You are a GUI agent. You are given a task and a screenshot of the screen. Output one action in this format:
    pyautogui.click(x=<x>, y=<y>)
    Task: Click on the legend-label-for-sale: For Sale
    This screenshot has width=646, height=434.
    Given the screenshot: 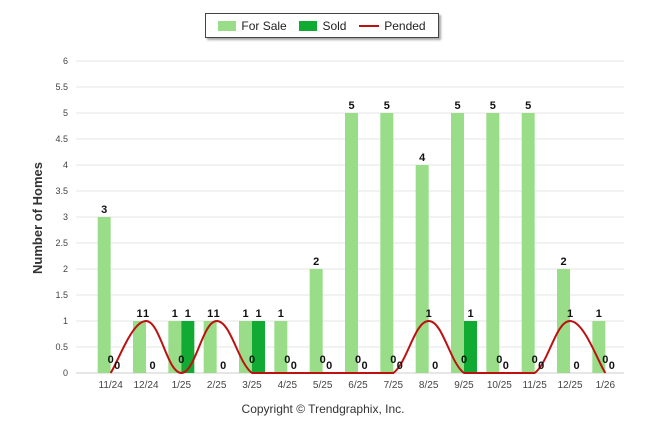 What is the action you would take?
    pyautogui.click(x=264, y=25)
    